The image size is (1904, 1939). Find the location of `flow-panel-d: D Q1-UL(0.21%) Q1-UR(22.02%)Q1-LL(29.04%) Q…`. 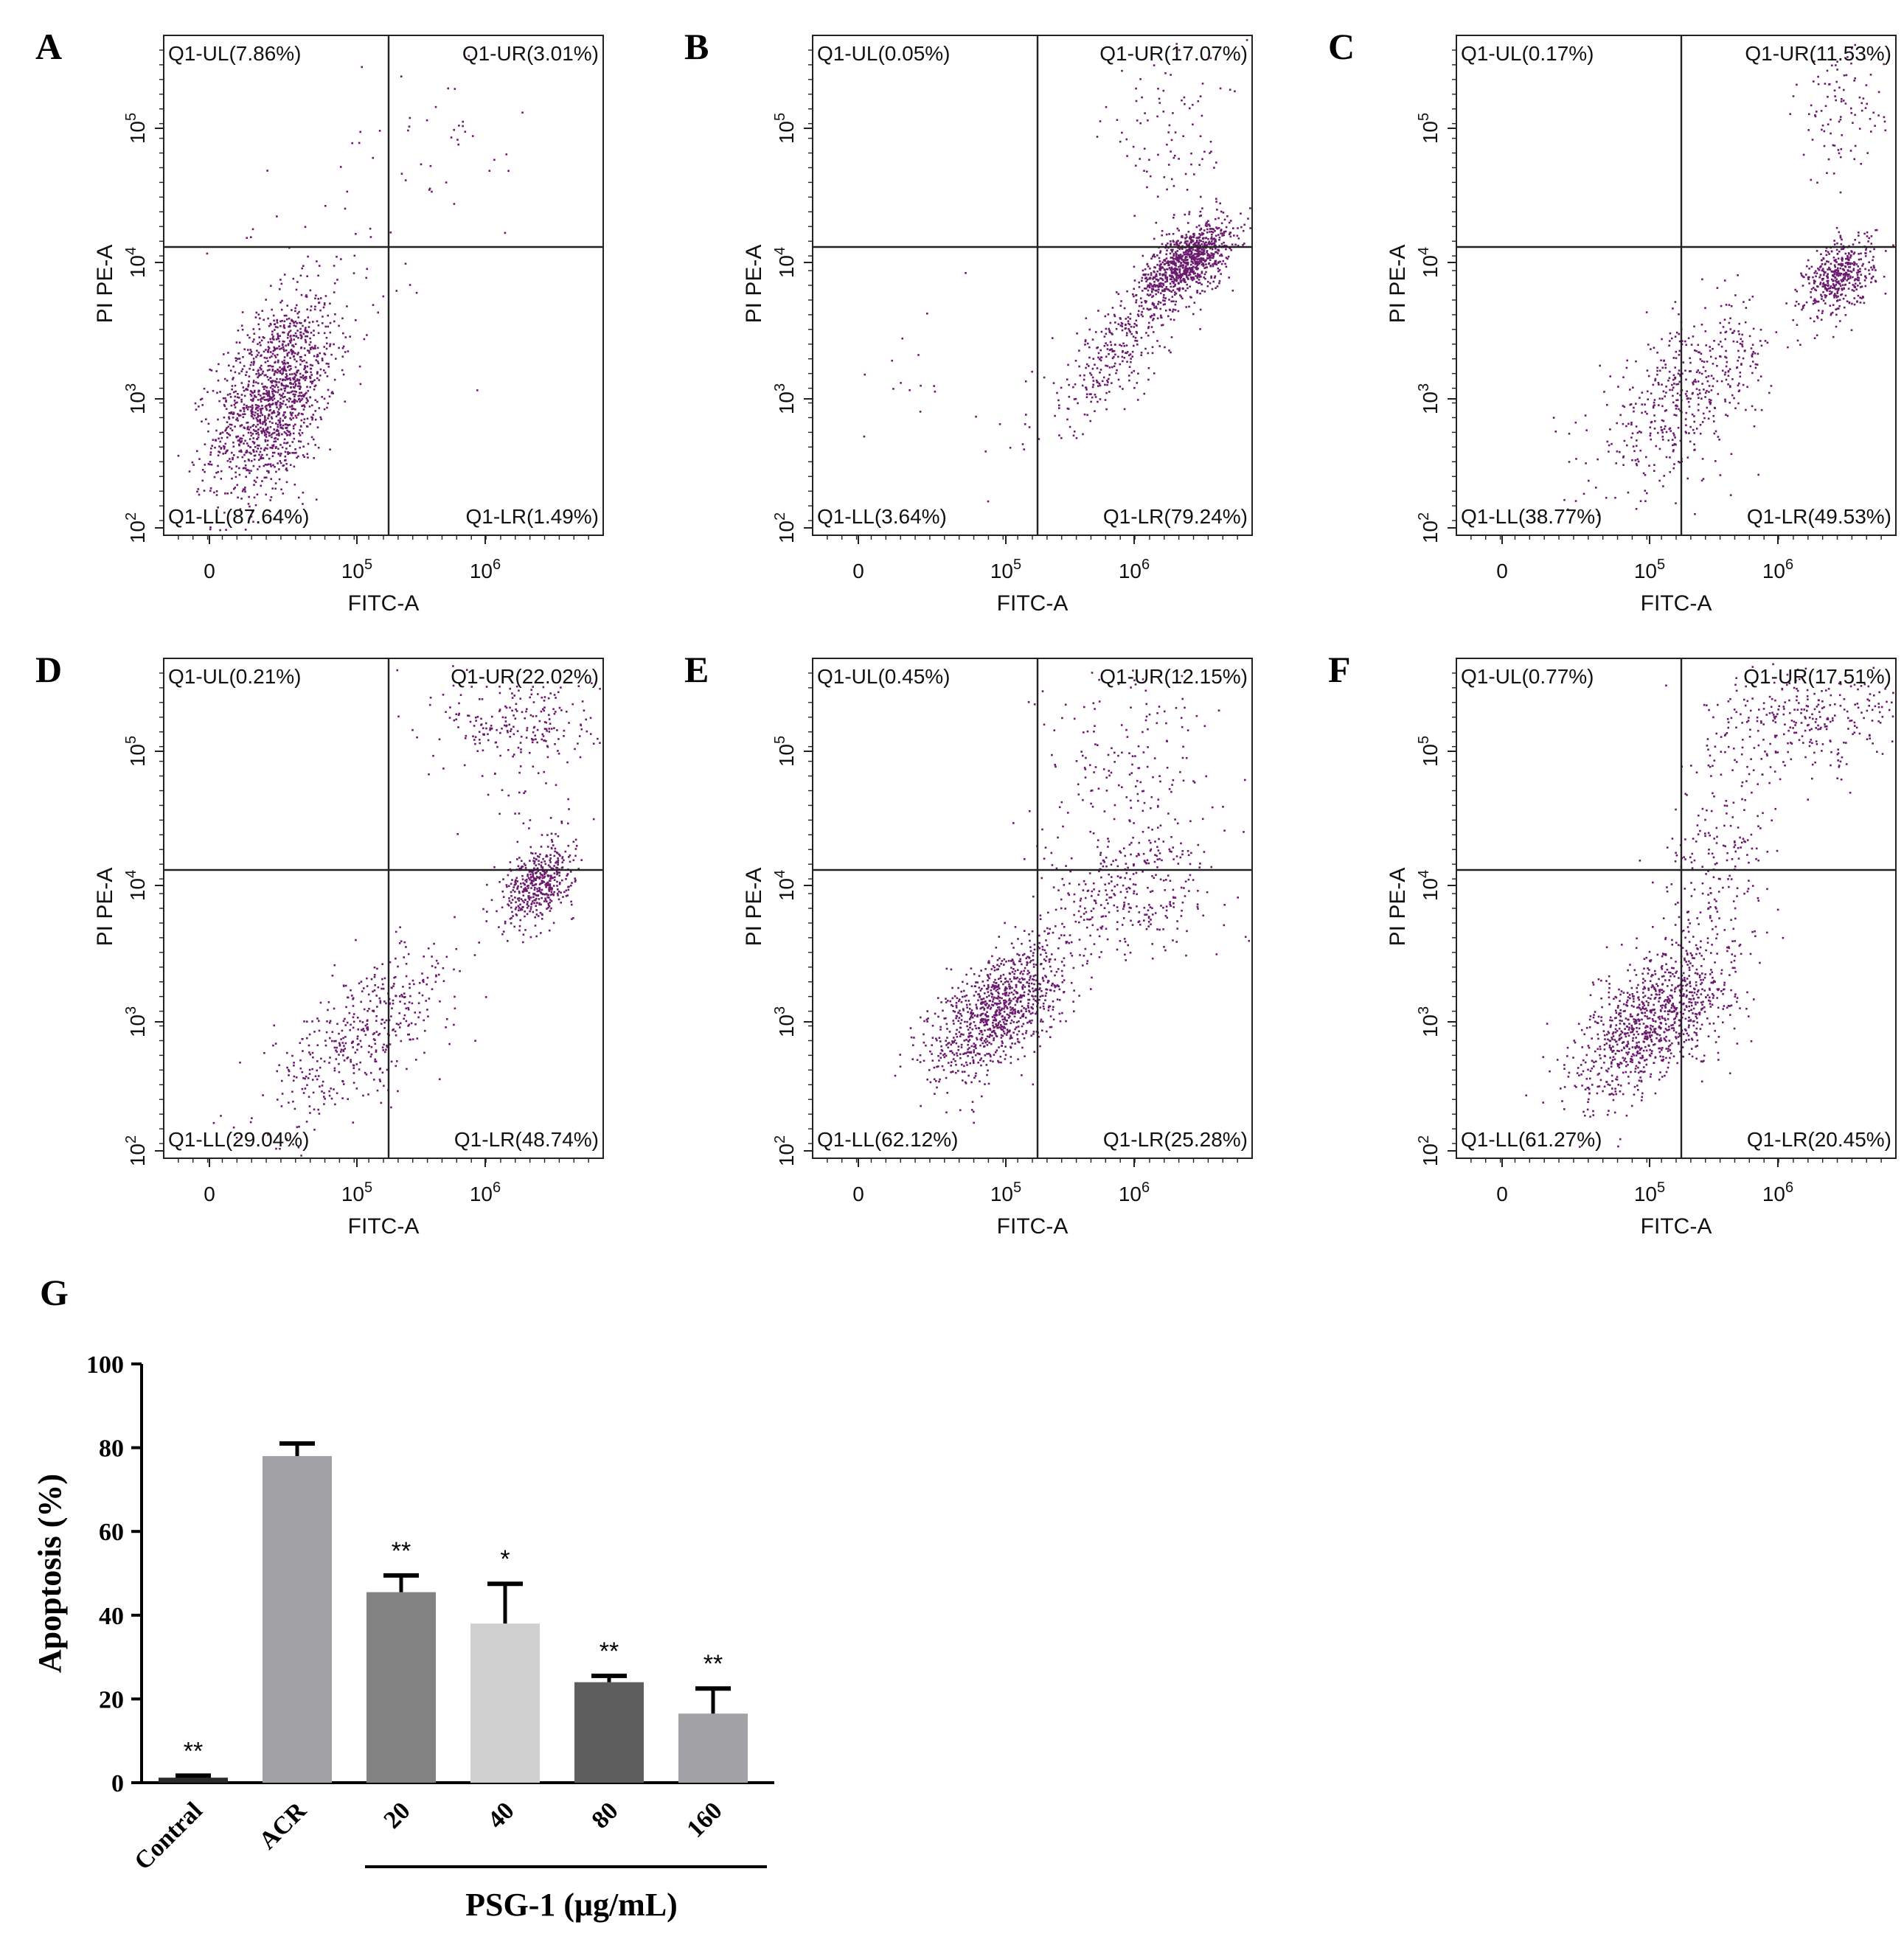

flow-panel-d: D Q1-UL(0.21%) Q1-UR(22.02%)Q1-LL(29.04%) Q… is located at coordinates (319, 944).